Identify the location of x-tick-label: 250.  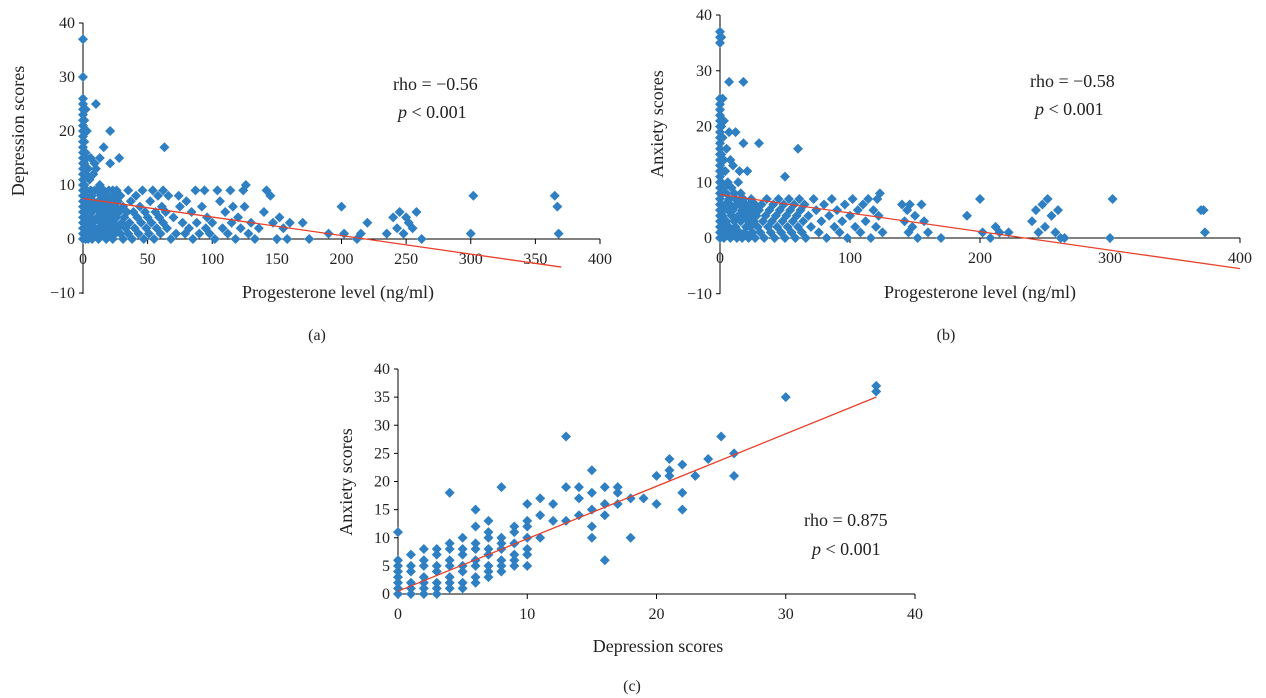
(406, 259).